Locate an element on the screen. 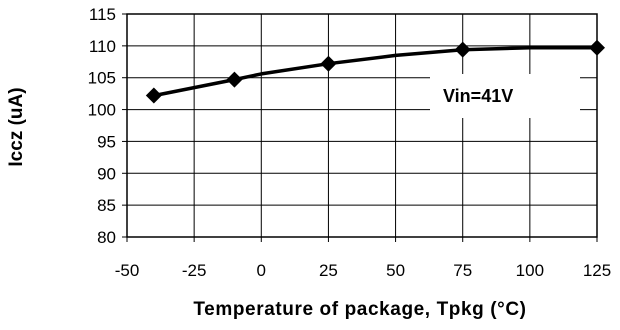 The width and height of the screenshot is (620, 330). y-tick-label: 100 is located at coordinates (102, 110).